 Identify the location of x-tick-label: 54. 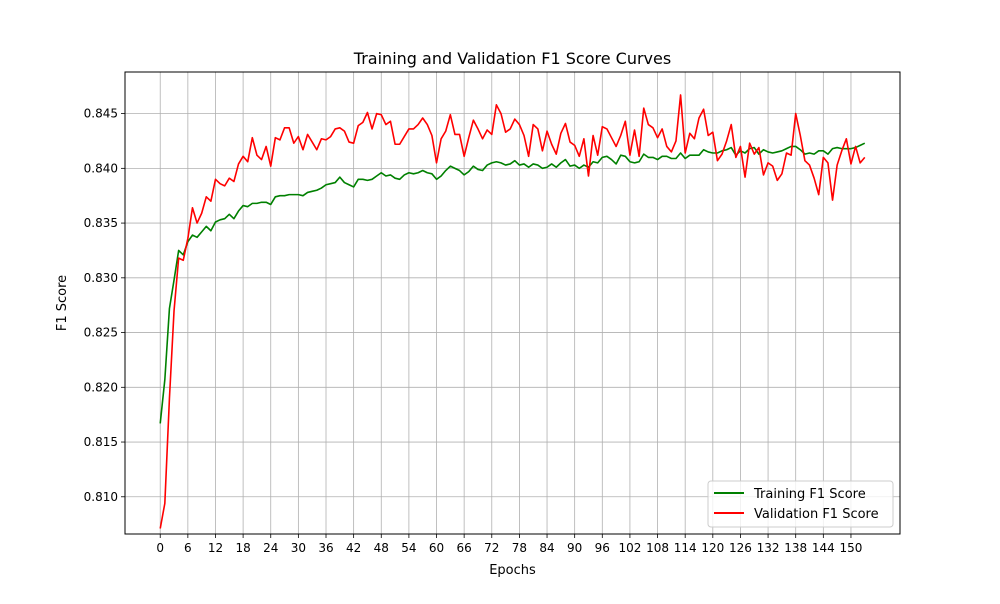
(408, 548).